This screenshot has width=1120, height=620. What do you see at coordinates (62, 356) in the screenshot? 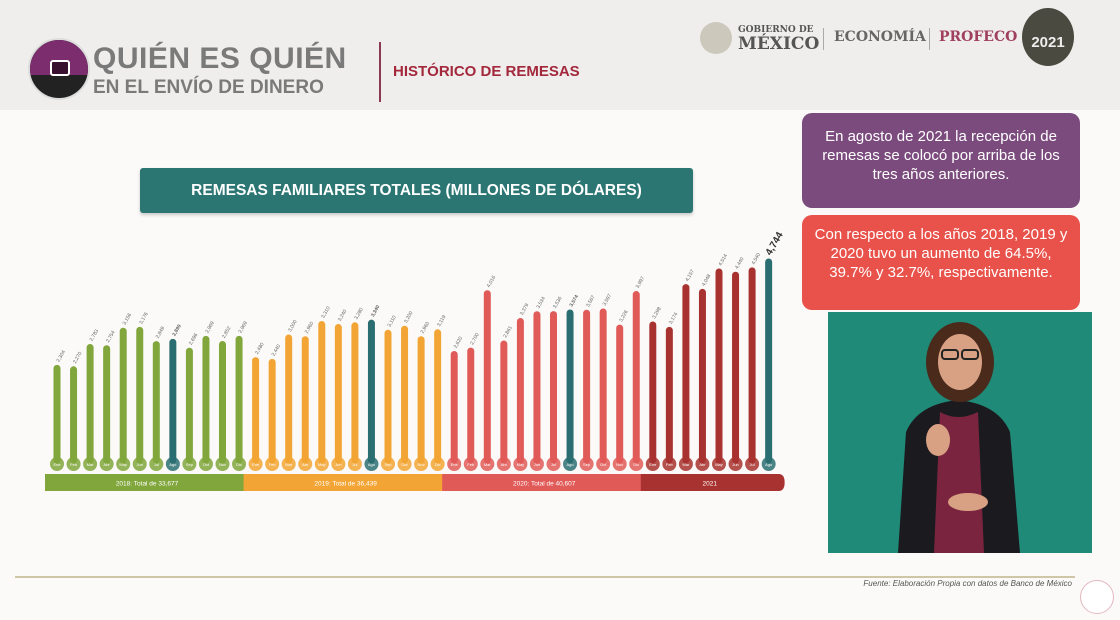
I see `value-label: 2,304` at bounding box center [62, 356].